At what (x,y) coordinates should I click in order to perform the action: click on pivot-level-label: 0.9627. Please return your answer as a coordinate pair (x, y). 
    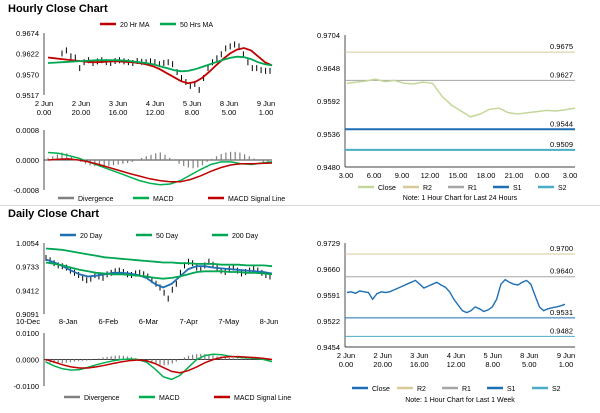
    Looking at the image, I should click on (561, 74).